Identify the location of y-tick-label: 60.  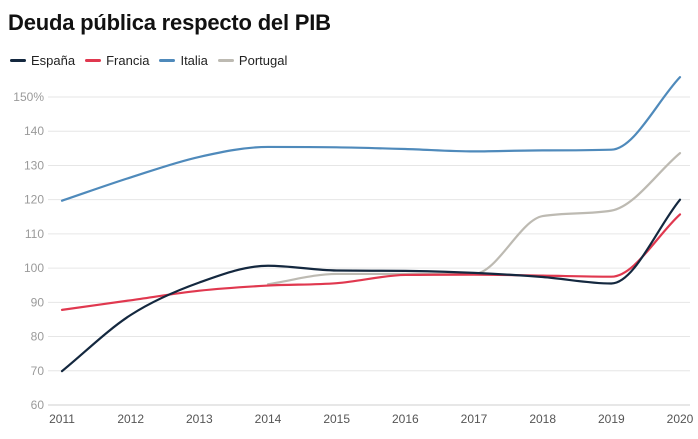
(38, 405).